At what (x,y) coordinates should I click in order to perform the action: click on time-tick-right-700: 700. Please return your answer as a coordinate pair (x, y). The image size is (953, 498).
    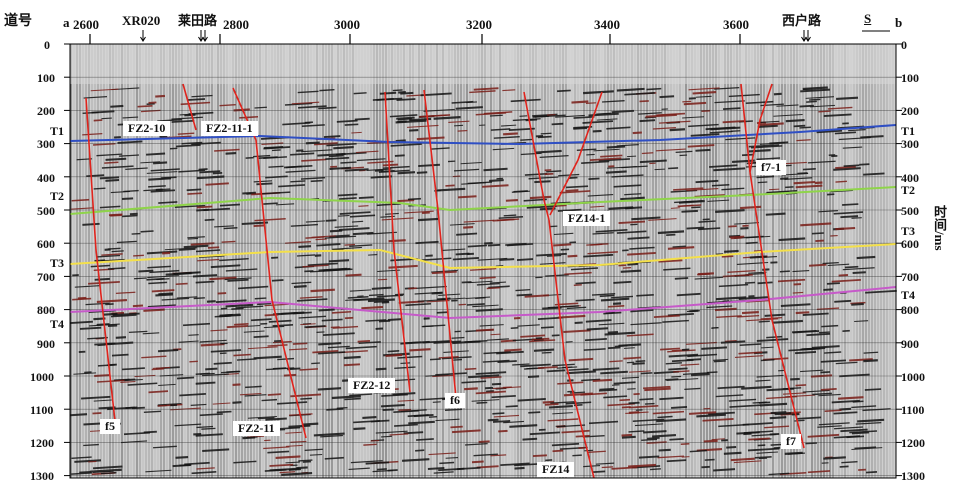
    Looking at the image, I should click on (910, 277).